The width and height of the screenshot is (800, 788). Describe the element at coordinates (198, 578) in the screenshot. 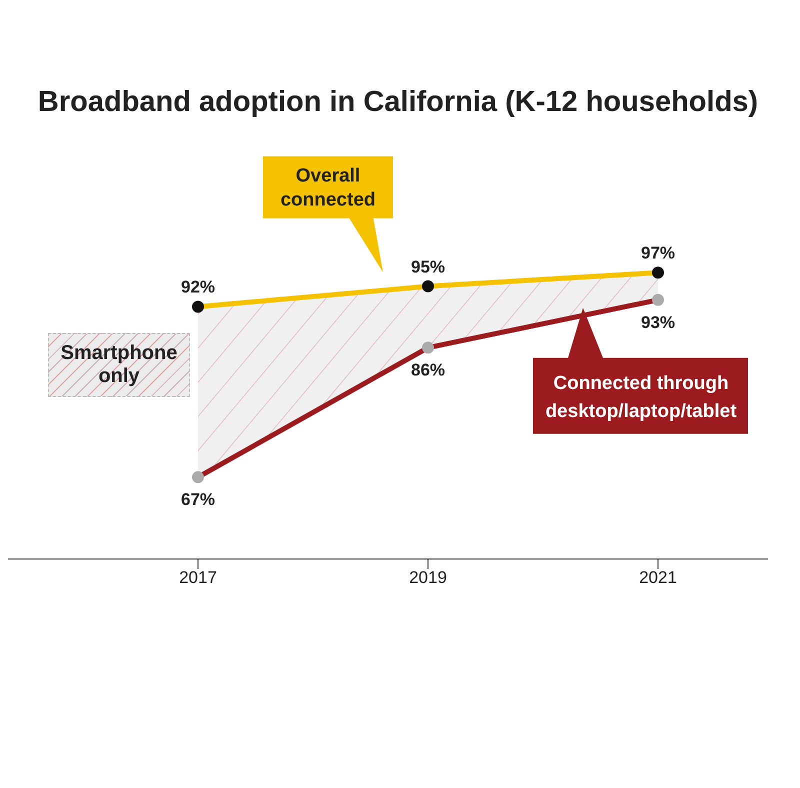

I see `x-tick-label: 2017` at that location.